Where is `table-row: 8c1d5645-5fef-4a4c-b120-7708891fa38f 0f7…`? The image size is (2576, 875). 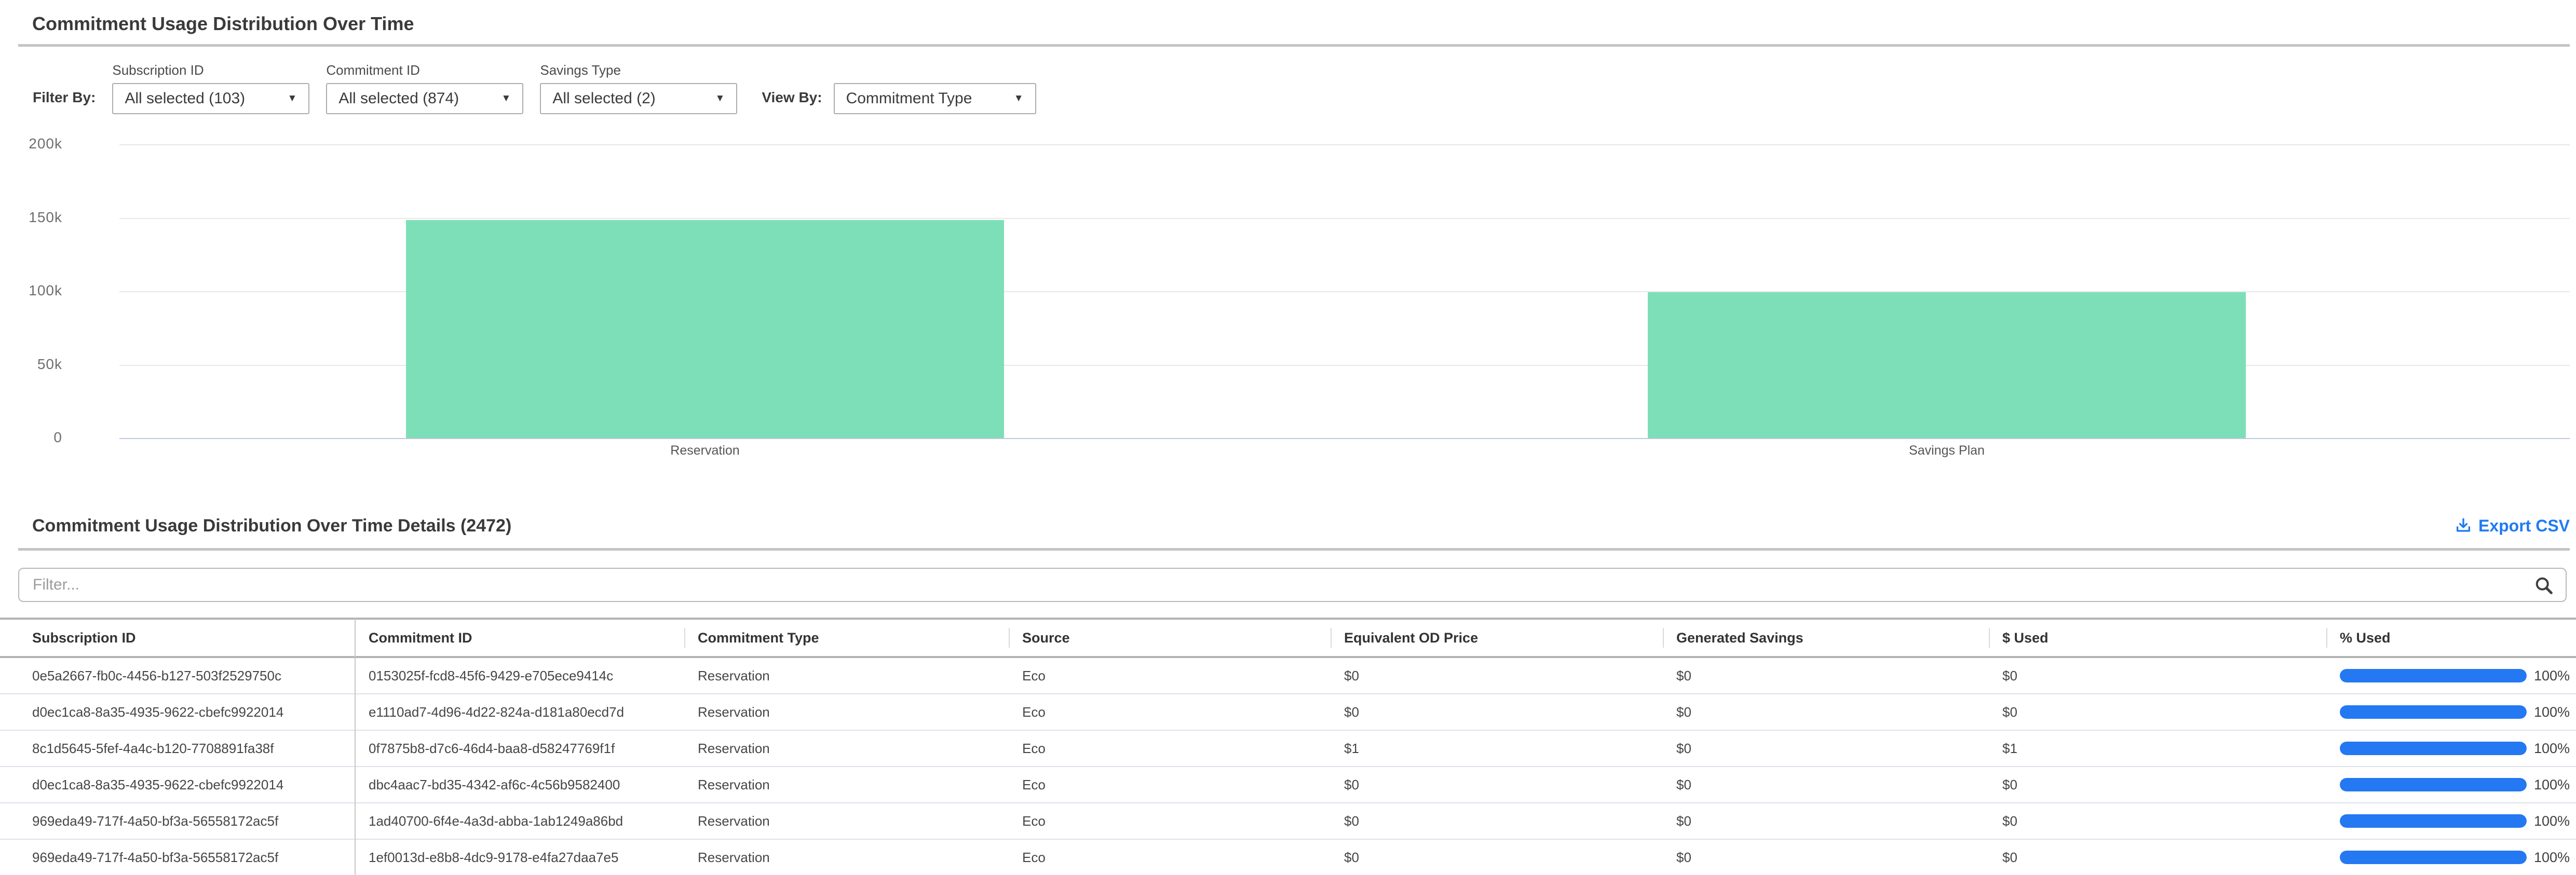 table-row: 8c1d5645-5fef-4a4c-b120-7708891fa38f 0f7… is located at coordinates (1288, 749).